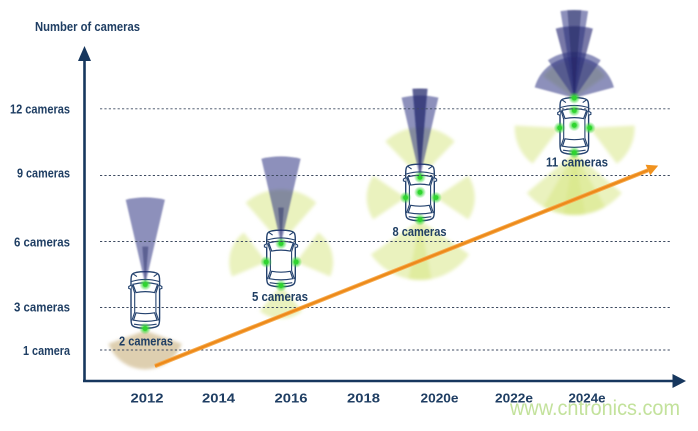  I want to click on svg-text: 2020e, so click(440, 399).